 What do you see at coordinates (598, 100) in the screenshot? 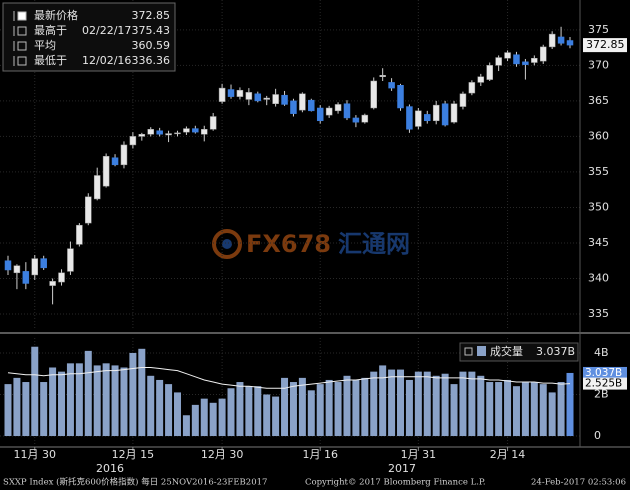
I see `y-tick-label: 365` at bounding box center [598, 100].